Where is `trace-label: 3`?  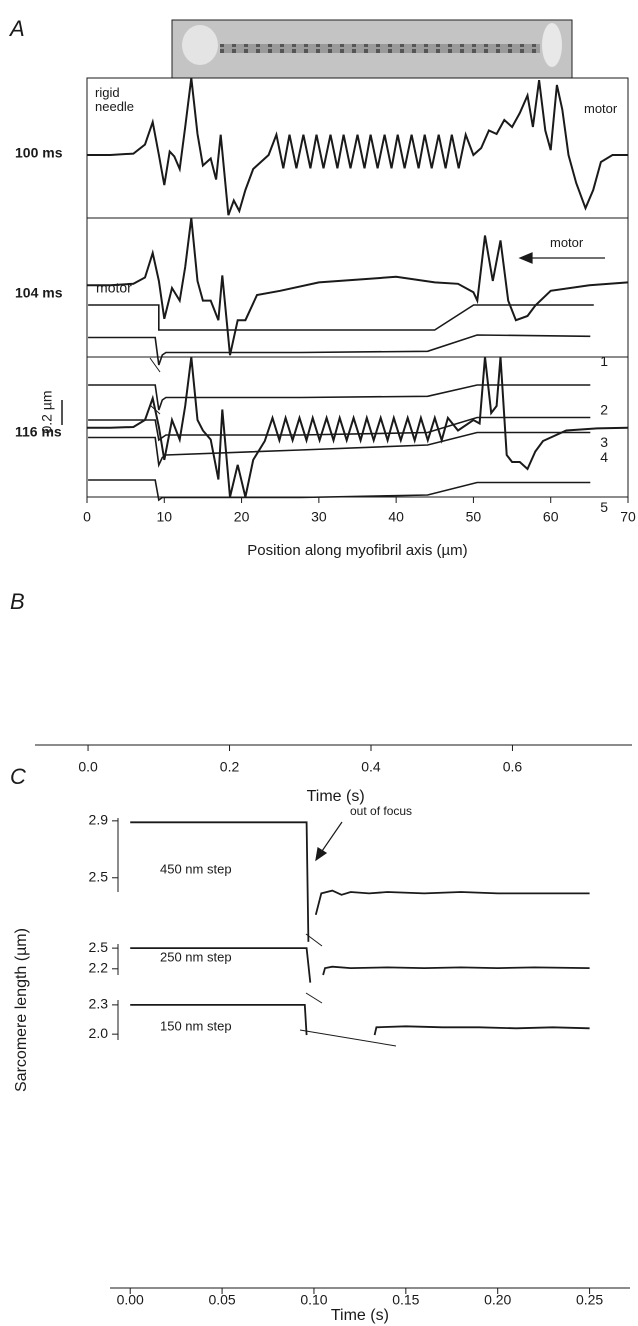
trace-label: 3 is located at coordinates (604, 442).